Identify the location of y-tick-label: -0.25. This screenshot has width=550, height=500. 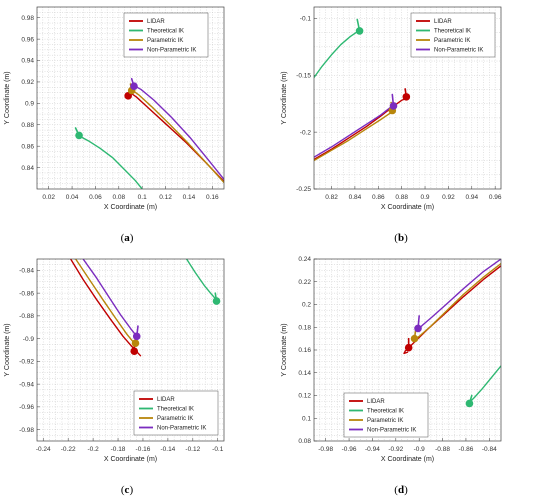
(303, 189).